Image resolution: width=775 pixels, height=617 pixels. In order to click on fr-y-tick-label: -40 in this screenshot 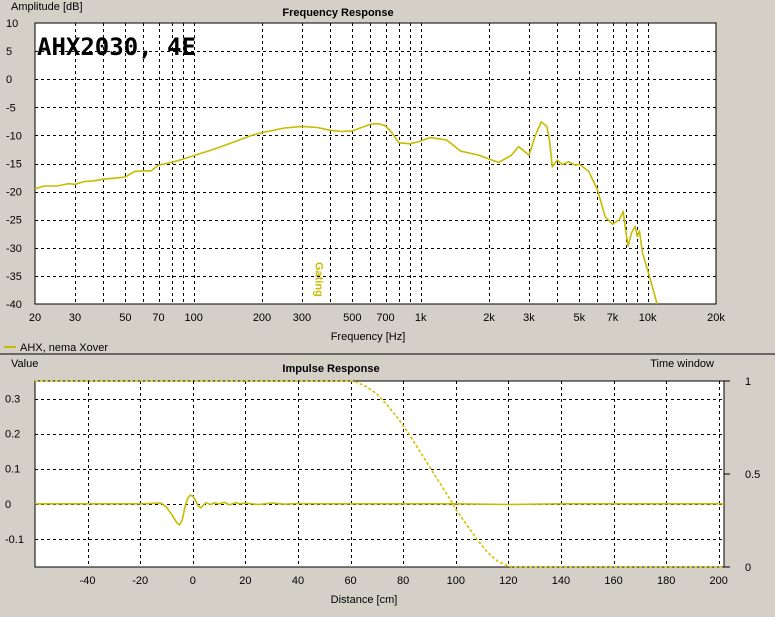, I will do `click(14, 305)`.